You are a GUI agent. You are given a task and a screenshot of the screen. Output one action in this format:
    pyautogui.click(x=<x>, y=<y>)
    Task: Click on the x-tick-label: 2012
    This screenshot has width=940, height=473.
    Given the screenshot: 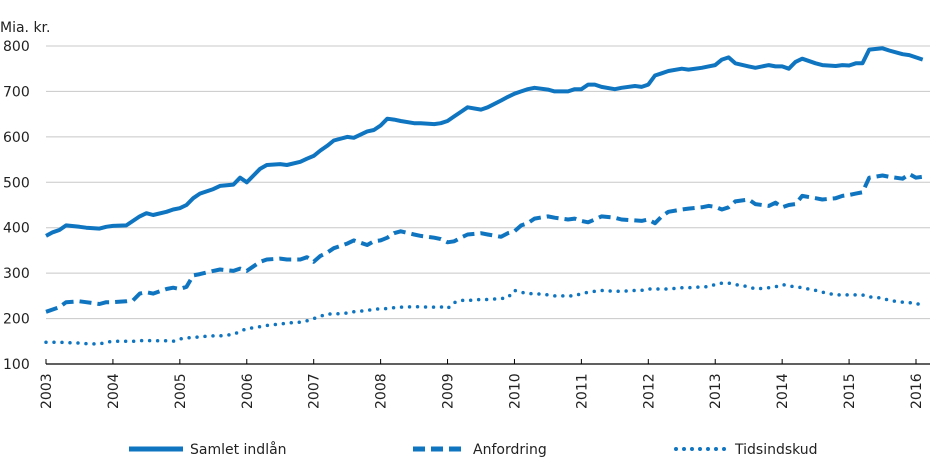 What is the action you would take?
    pyautogui.click(x=649, y=391)
    